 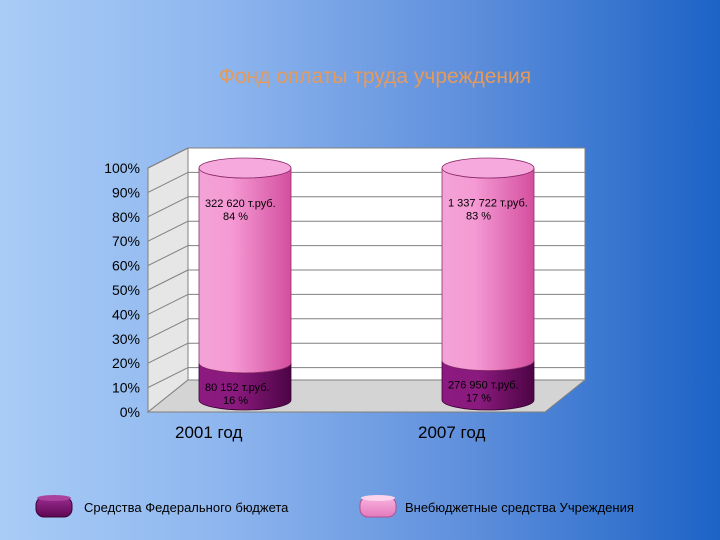 What do you see at coordinates (235, 217) in the screenshot?
I see `data-label-percent: 84 %` at bounding box center [235, 217].